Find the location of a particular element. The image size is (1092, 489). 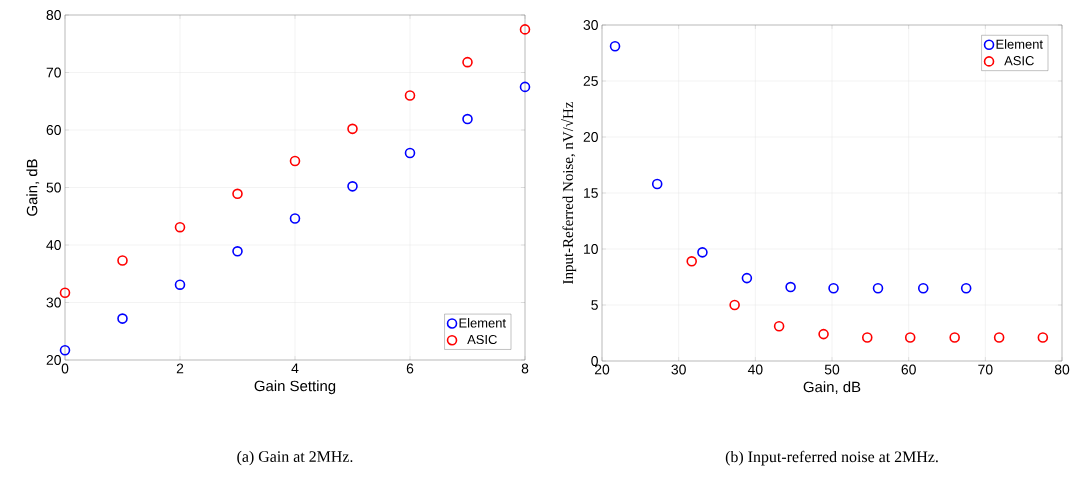

x-tick-label: 8 is located at coordinates (525, 368).